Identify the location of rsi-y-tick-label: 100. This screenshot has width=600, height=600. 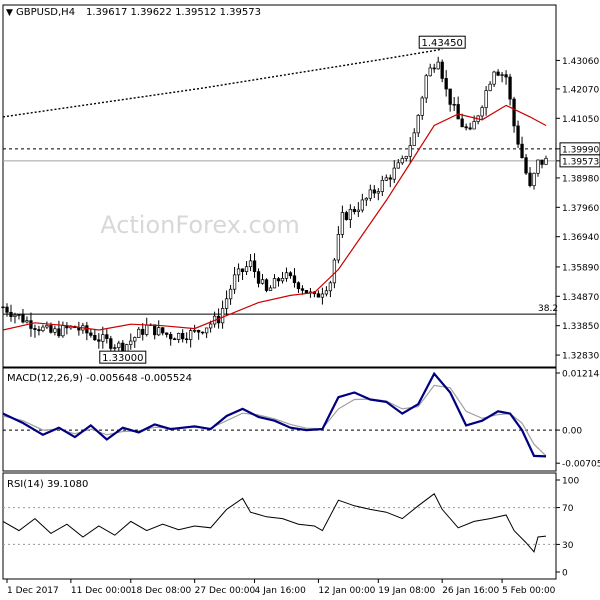
(570, 482).